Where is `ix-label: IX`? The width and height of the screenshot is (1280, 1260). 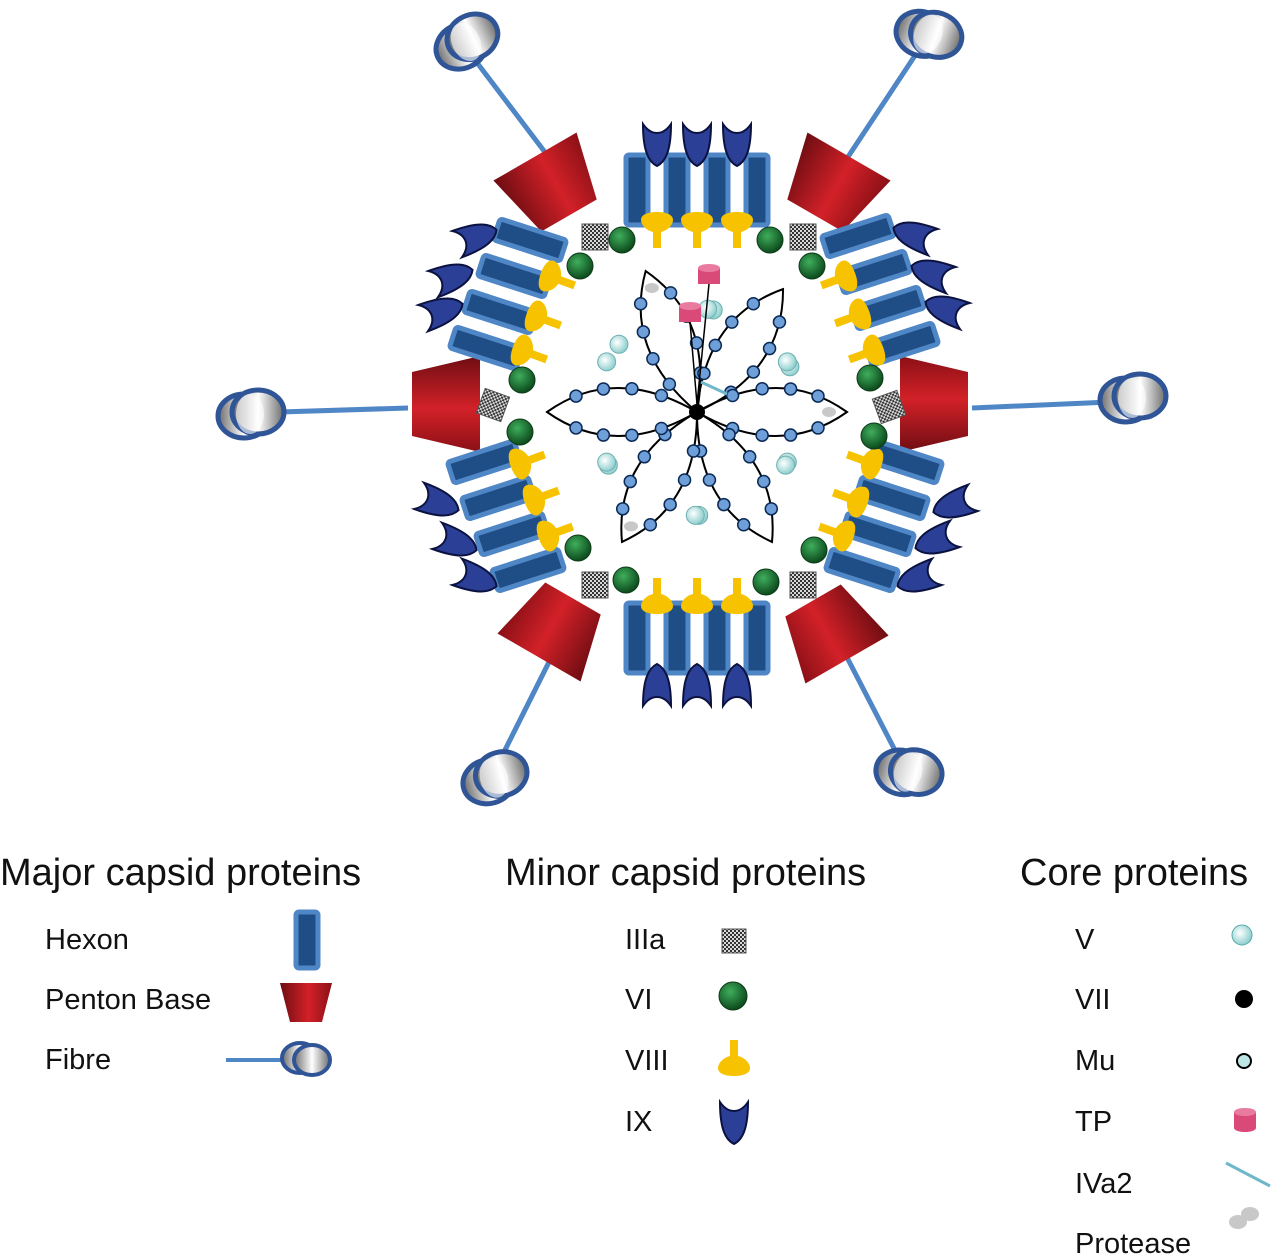
ix-label: IX is located at coordinates (639, 1122).